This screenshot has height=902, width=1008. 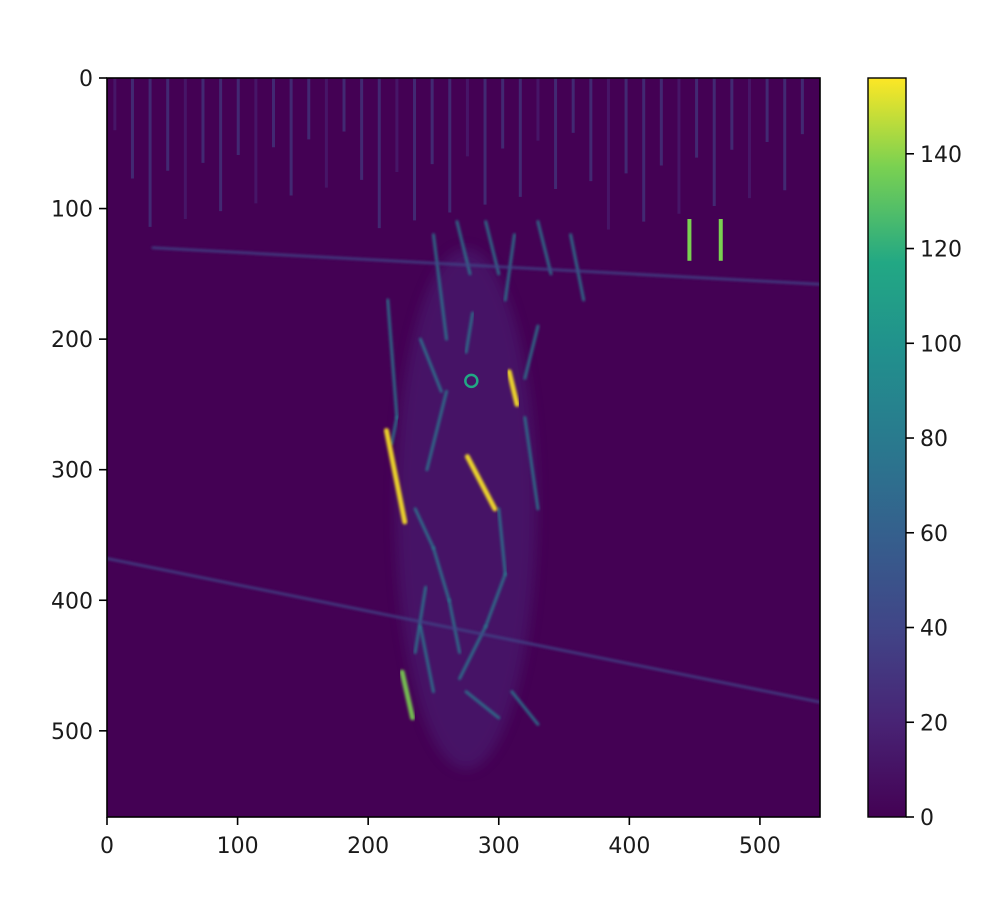 I want to click on colorbar-ticks: 0 20 40 60 80 100 120 140, so click(x=934, y=487).